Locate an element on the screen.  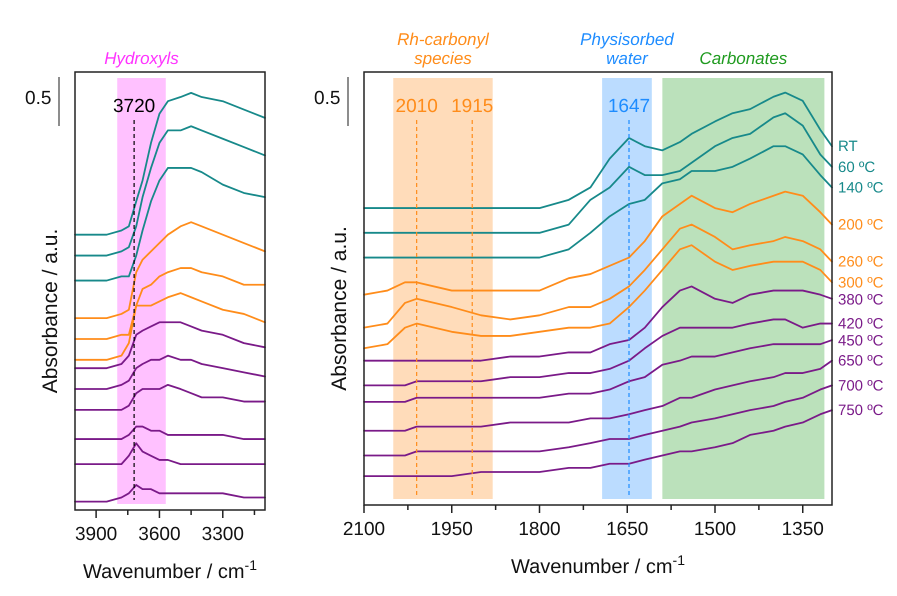
ref-line-label: 1915 is located at coordinates (472, 106).